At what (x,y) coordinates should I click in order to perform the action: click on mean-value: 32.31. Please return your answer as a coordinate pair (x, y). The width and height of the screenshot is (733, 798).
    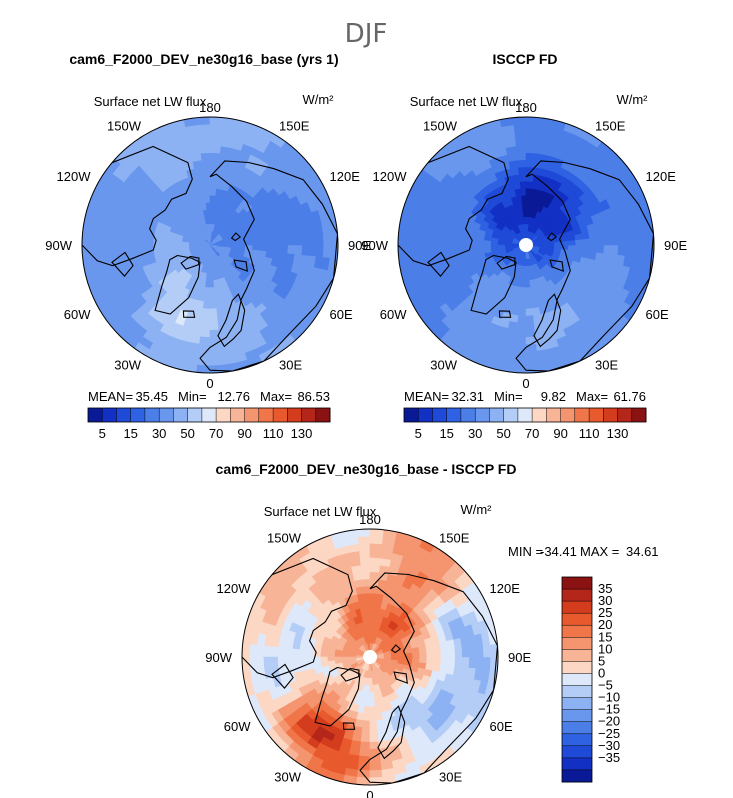
    Looking at the image, I should click on (467, 396).